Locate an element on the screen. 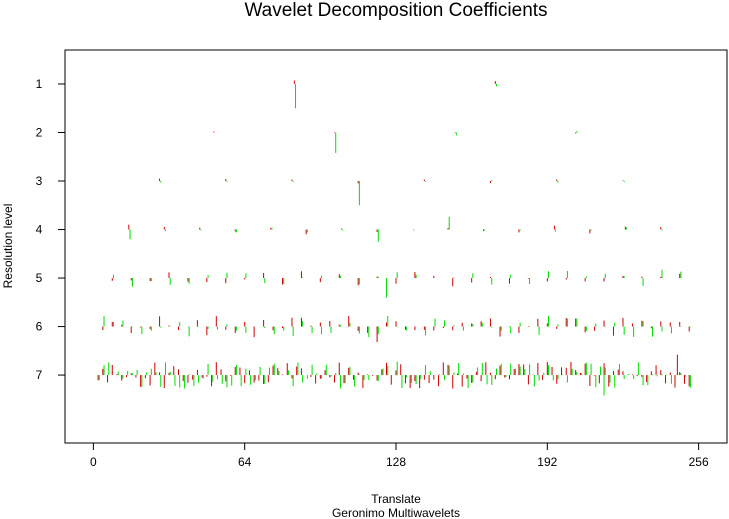  y-axis: 1 2 3 4 5 6 7 is located at coordinates (51, 229).